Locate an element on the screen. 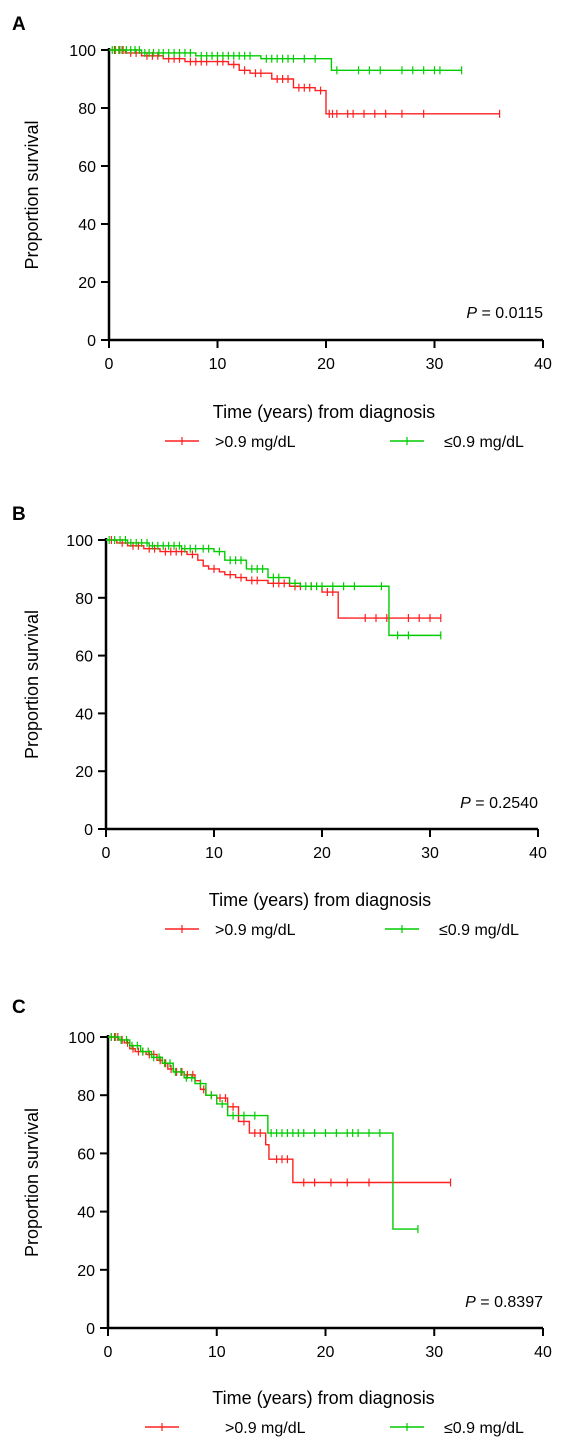 The width and height of the screenshot is (577, 1451). series-red is located at coordinates (305, 82).